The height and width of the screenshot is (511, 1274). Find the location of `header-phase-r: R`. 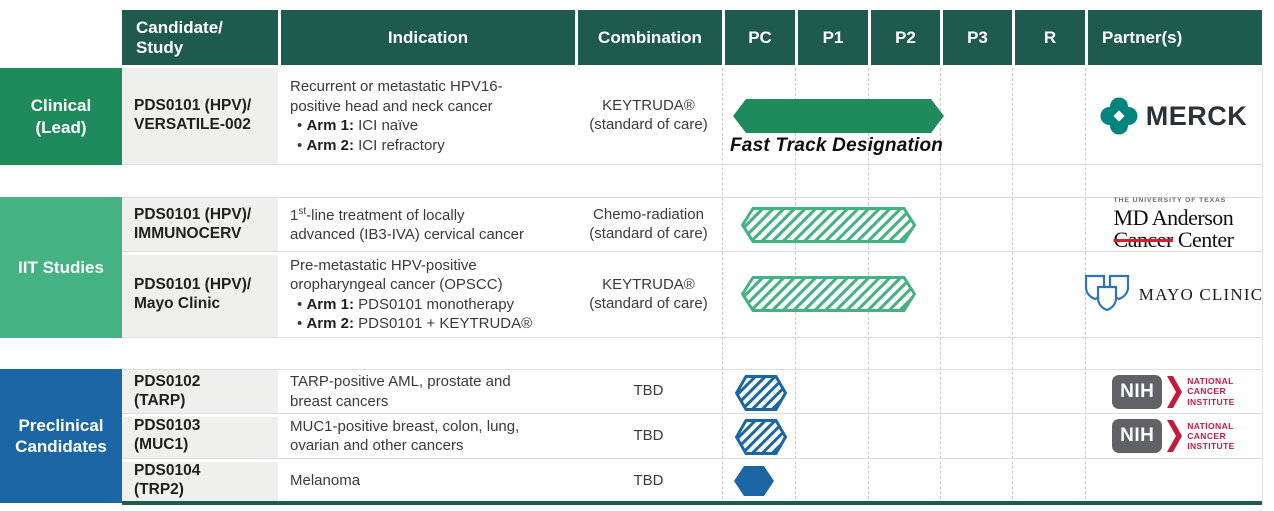

header-phase-r: R is located at coordinates (1048, 37).